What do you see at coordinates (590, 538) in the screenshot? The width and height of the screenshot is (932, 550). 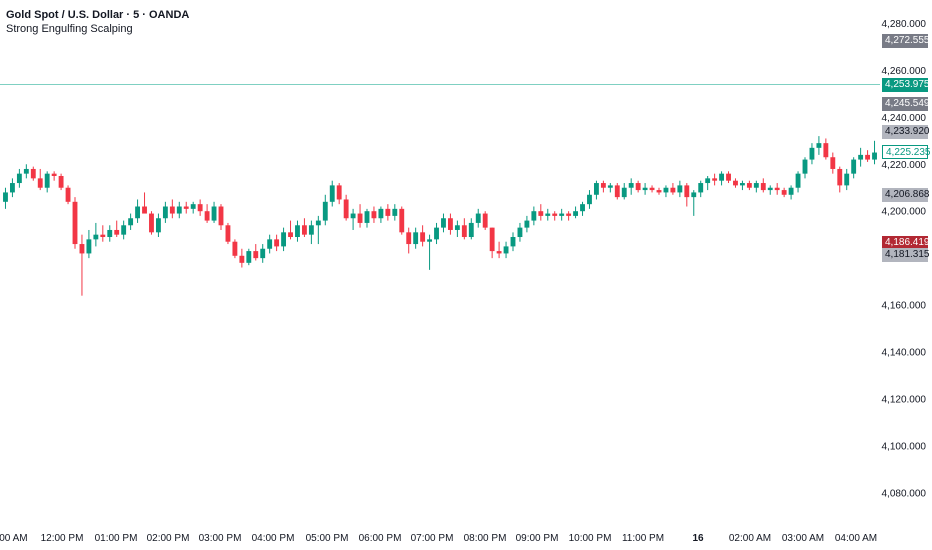 I see `time-tick-label: 10:00 PM` at bounding box center [590, 538].